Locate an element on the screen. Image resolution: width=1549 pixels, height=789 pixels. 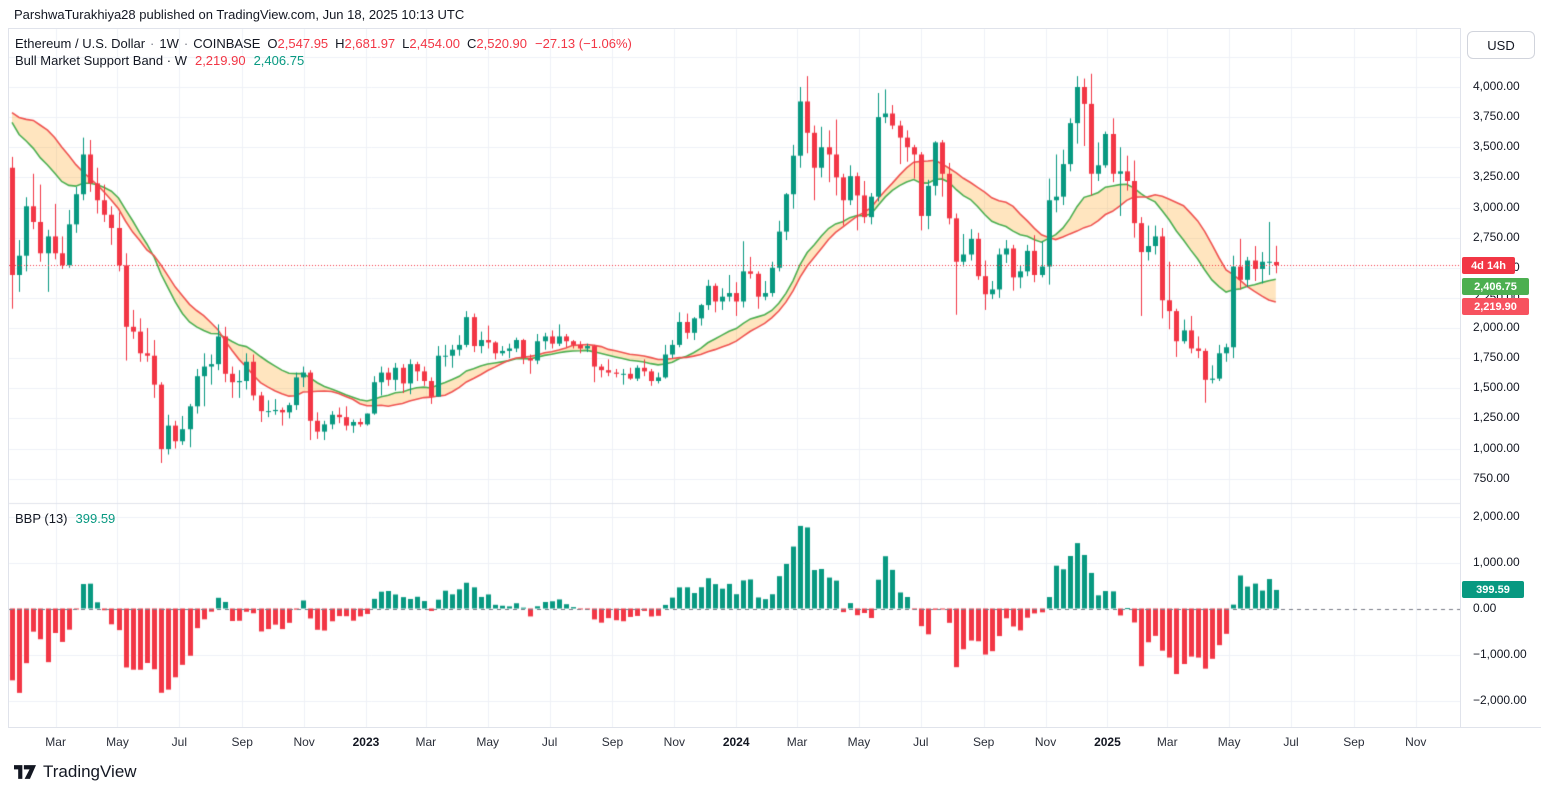
band-lower-badge: 2,219.90 is located at coordinates (1495, 306).